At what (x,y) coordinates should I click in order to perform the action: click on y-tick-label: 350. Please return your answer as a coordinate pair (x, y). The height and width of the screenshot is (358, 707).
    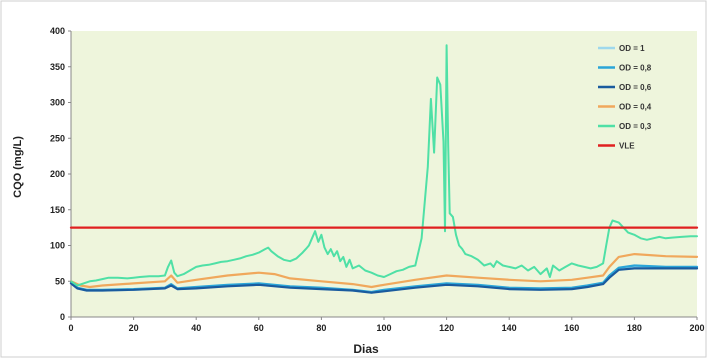
    Looking at the image, I should click on (57, 67).